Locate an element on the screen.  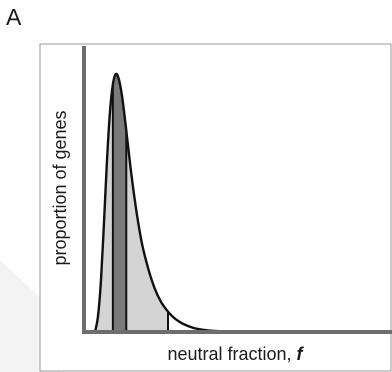
interval-boundaries is located at coordinates (140, 208).